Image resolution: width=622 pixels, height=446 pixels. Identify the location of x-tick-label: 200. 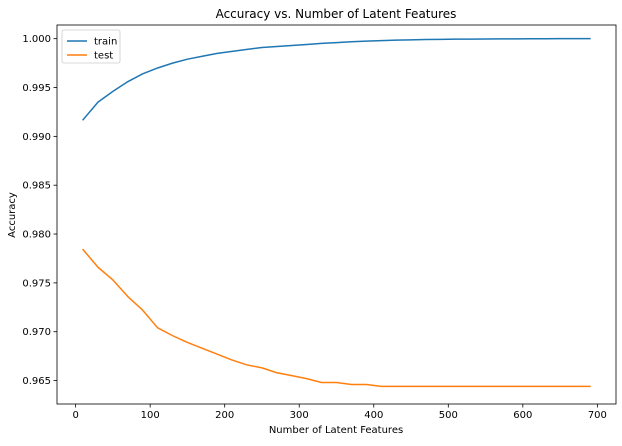
(224, 415).